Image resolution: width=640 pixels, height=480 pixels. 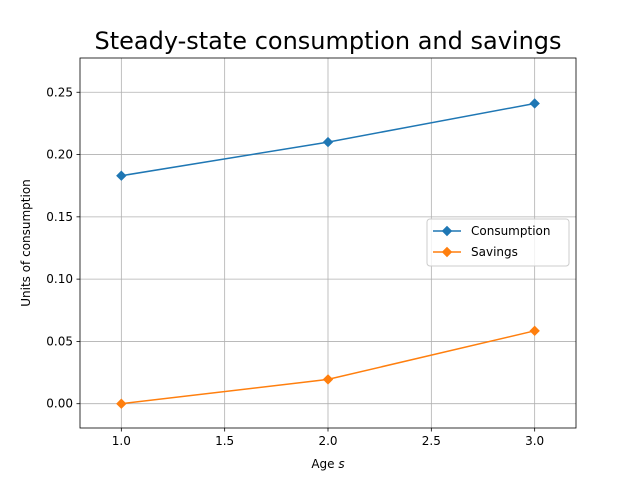 I want to click on x-tick-label: 1.5, so click(x=224, y=441).